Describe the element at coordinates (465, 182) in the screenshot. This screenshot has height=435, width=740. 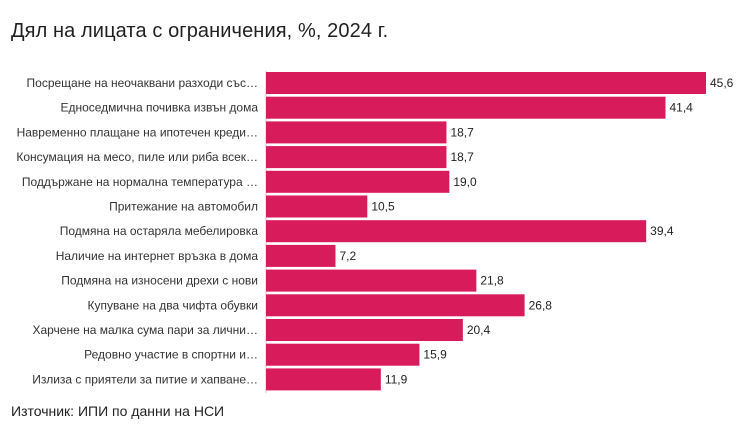
I see `data-label: 19,0` at that location.